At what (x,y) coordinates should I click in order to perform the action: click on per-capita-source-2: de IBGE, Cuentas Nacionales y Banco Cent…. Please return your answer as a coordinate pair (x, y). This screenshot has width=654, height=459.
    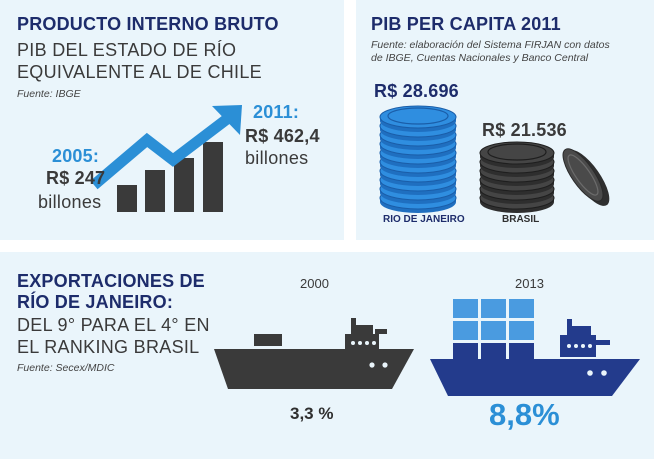
    Looking at the image, I should click on (480, 58).